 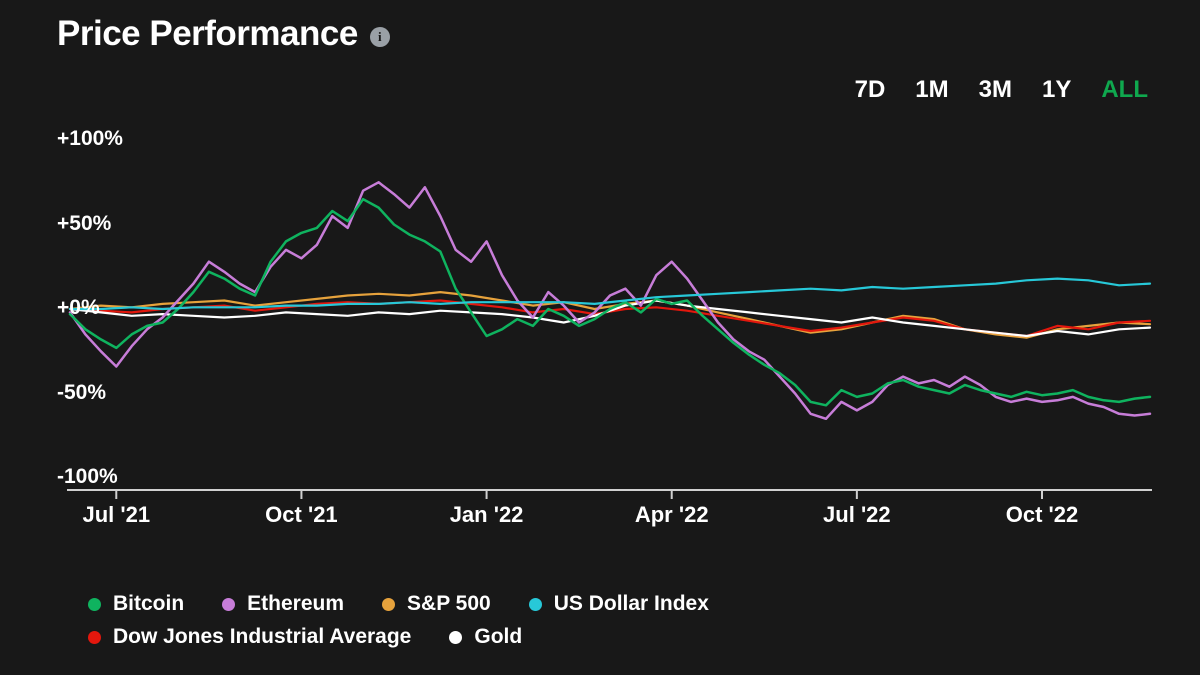 I want to click on x-axis-label: Jul '21, so click(x=116, y=514).